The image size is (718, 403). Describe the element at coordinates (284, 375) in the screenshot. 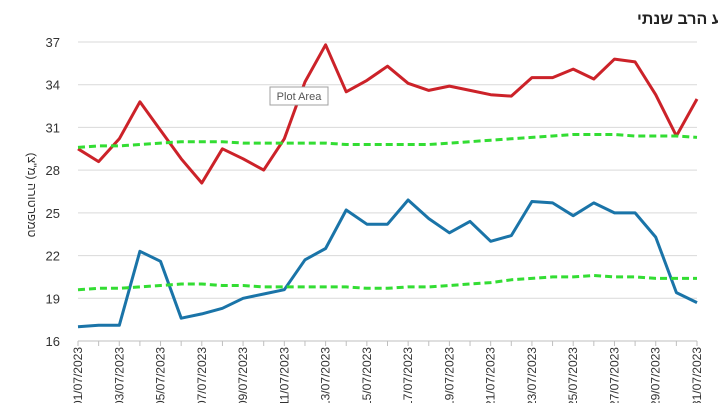

I see `x-tick-label: 11/07/2023` at that location.